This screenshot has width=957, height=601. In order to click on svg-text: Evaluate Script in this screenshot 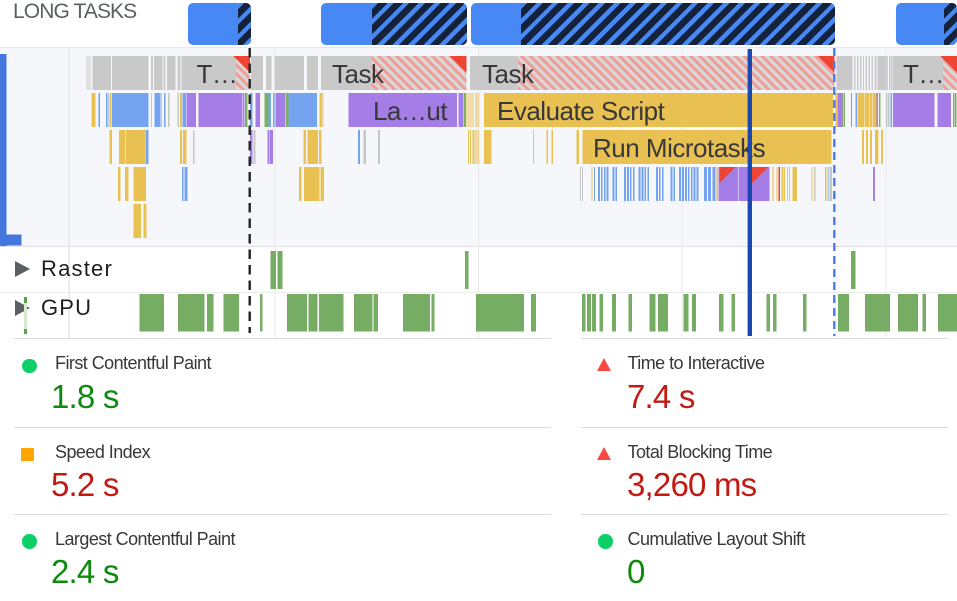, I will do `click(581, 111)`.